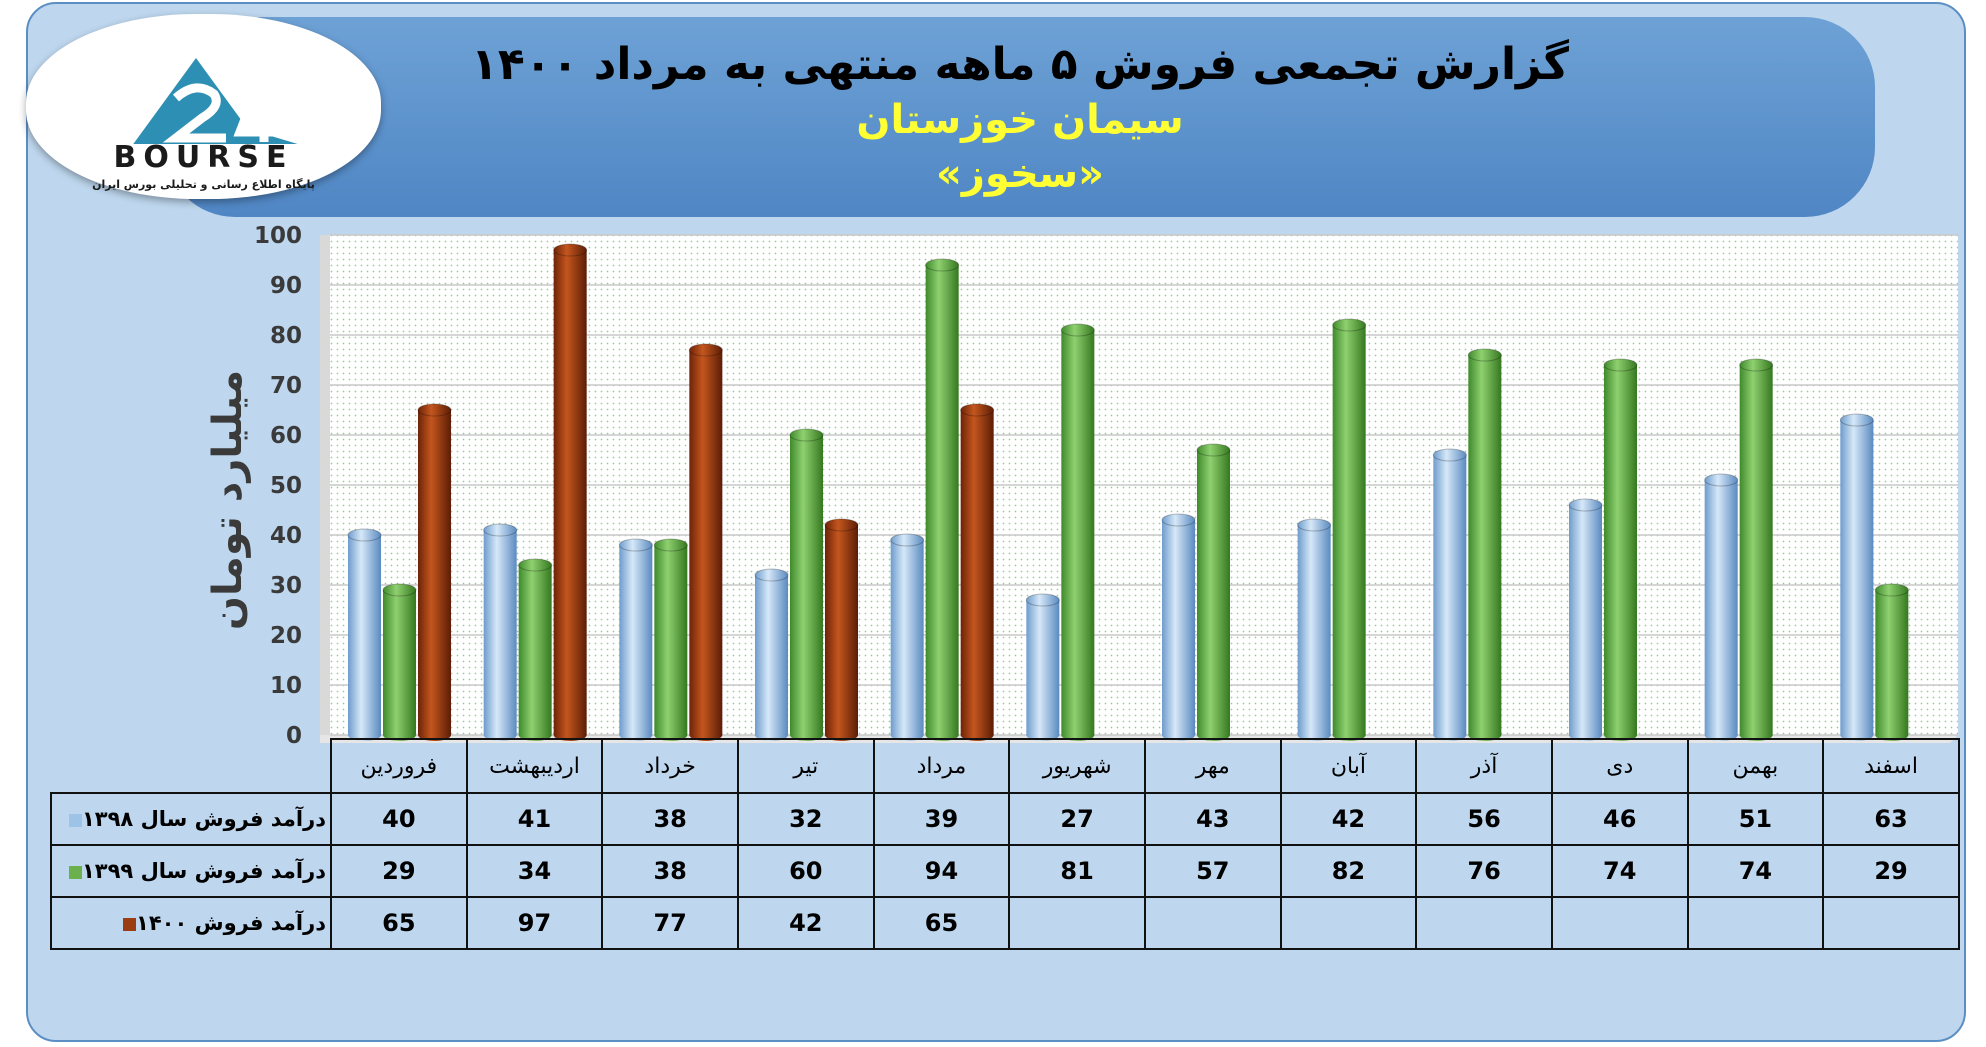  I want to click on legend-entry: درآمد فروش ۱۴۰۰, so click(191, 923).